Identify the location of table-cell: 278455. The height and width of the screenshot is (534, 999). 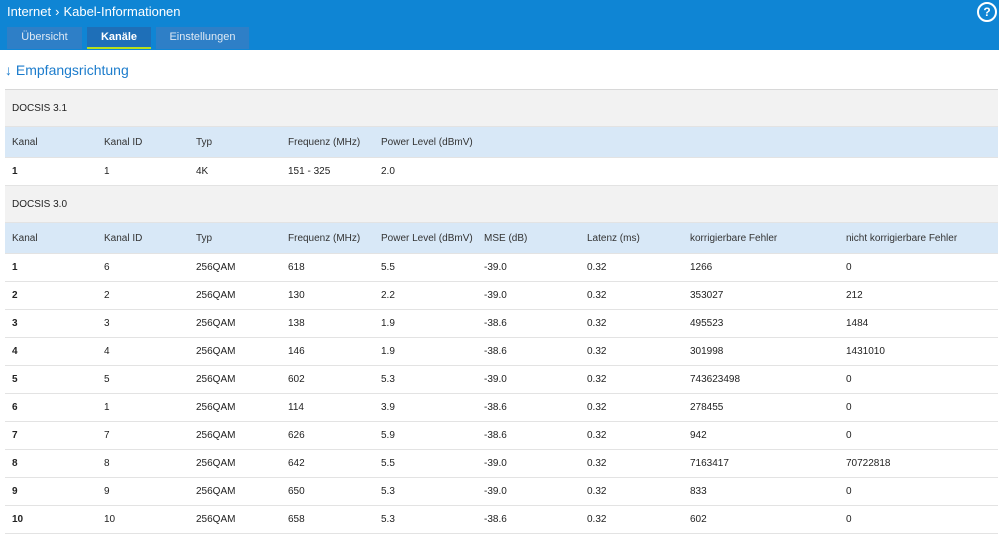
(761, 407).